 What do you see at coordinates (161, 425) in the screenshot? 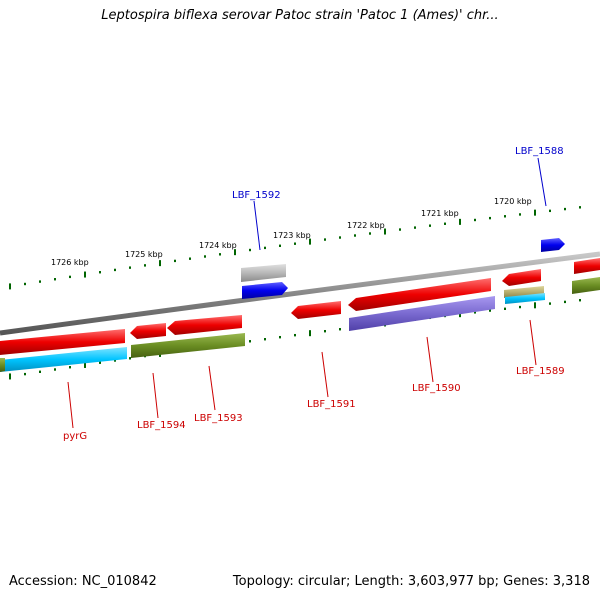
I see `gene-label-lbf-1594: LBF_1594` at bounding box center [161, 425].